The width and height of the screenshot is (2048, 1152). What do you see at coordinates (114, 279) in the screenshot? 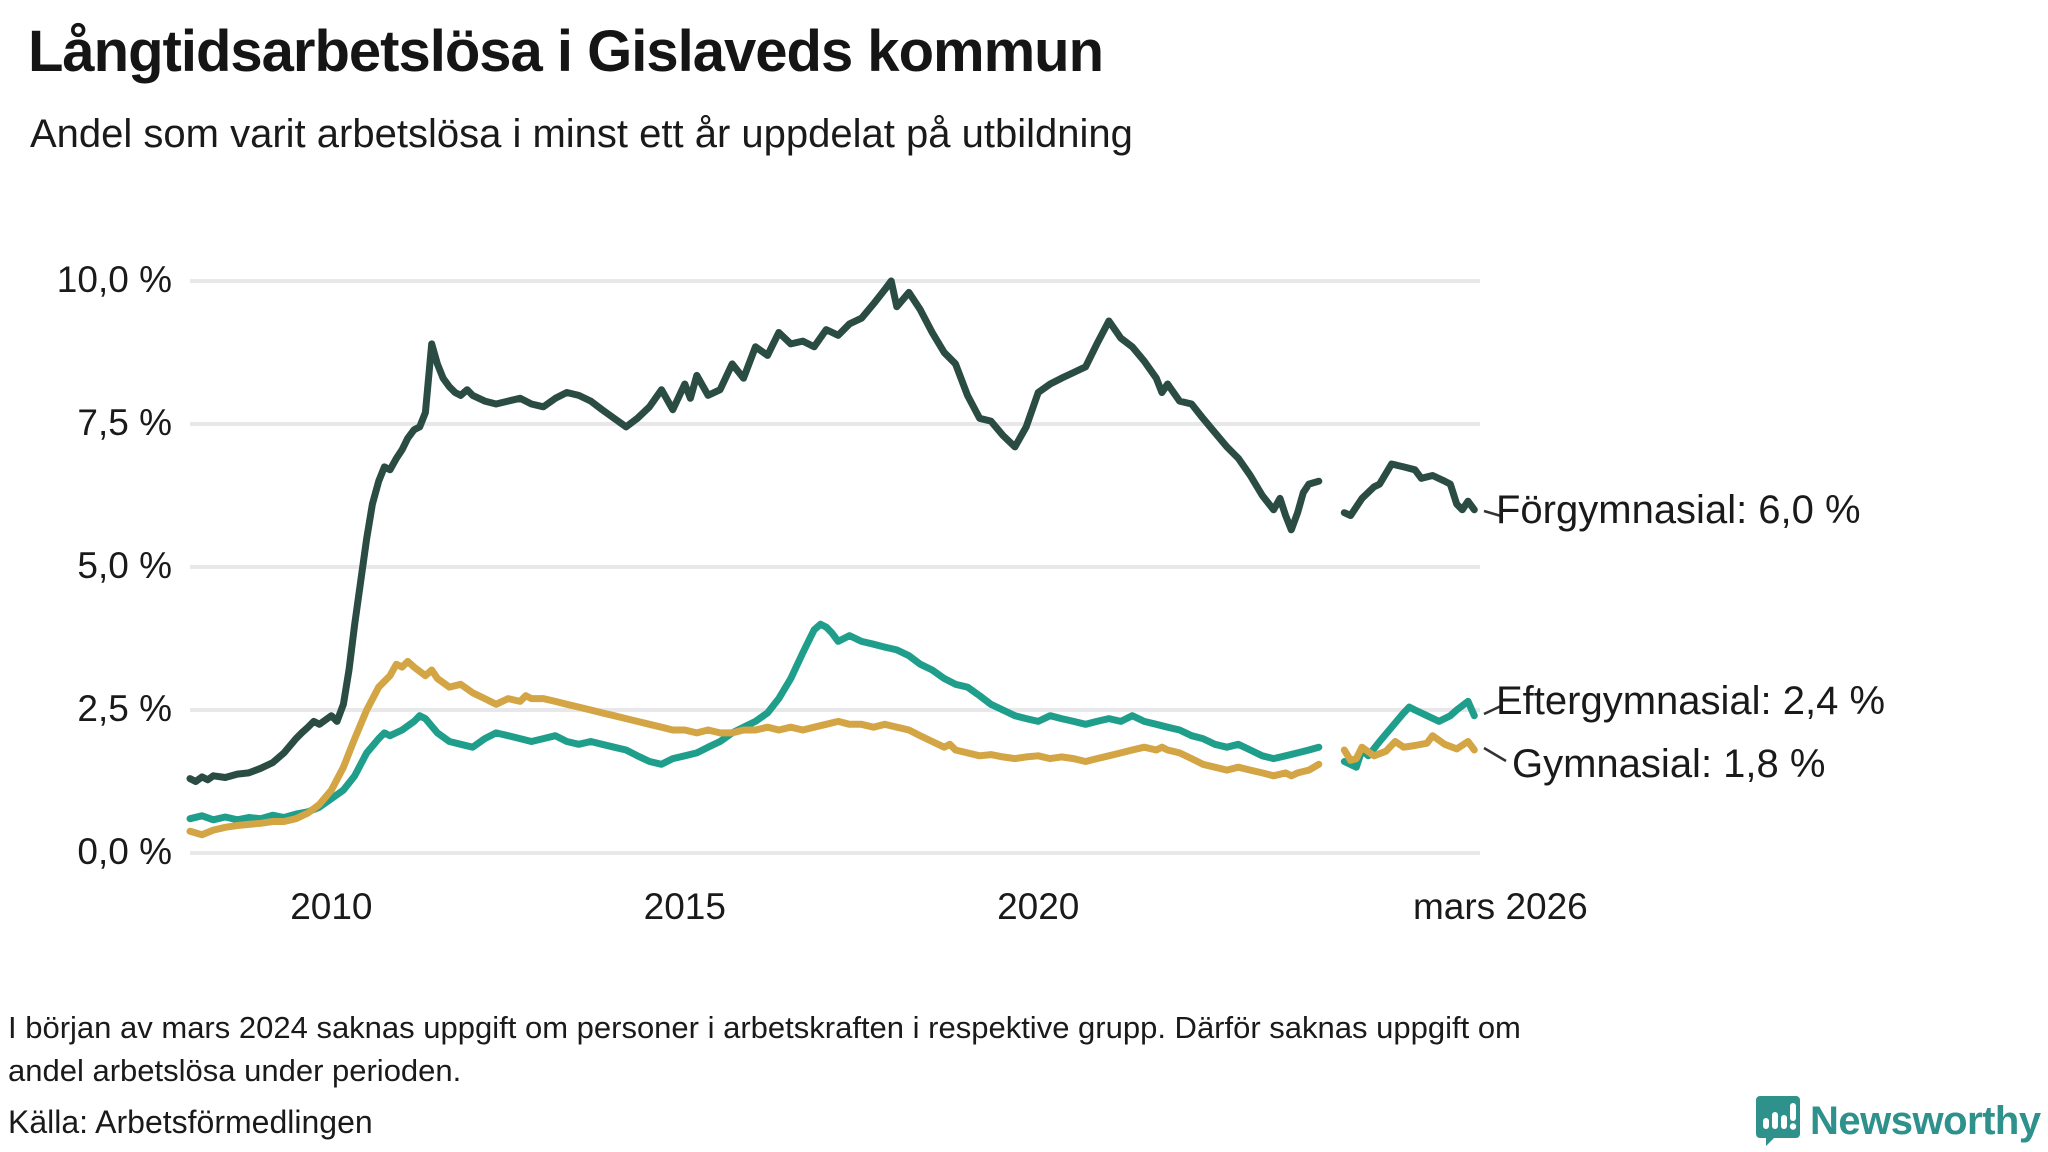
I see `y-axis-tick-10: 10,0 %` at bounding box center [114, 279].